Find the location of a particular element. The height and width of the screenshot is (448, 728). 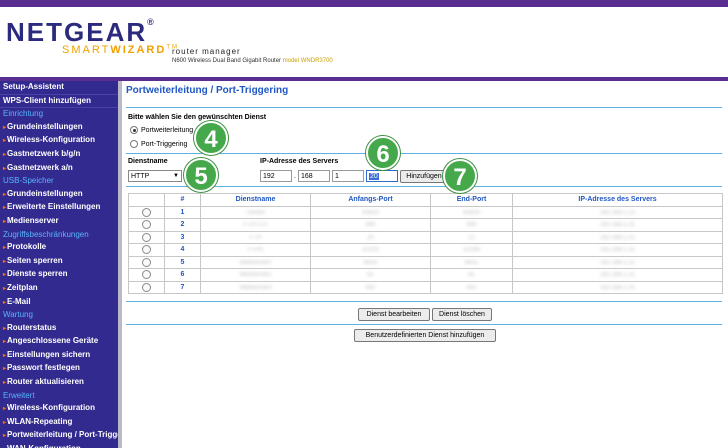

top-accent-bar is located at coordinates (364, 3).